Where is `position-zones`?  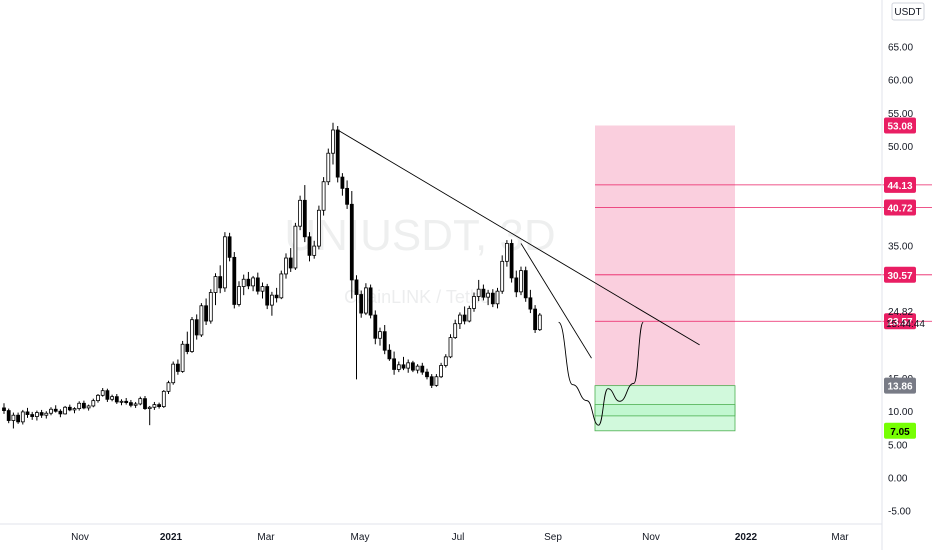 position-zones is located at coordinates (665, 278).